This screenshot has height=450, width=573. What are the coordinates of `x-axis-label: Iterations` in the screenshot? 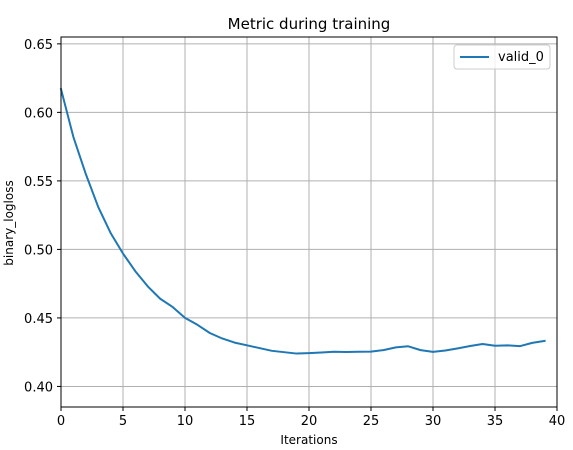 It's located at (308, 439).